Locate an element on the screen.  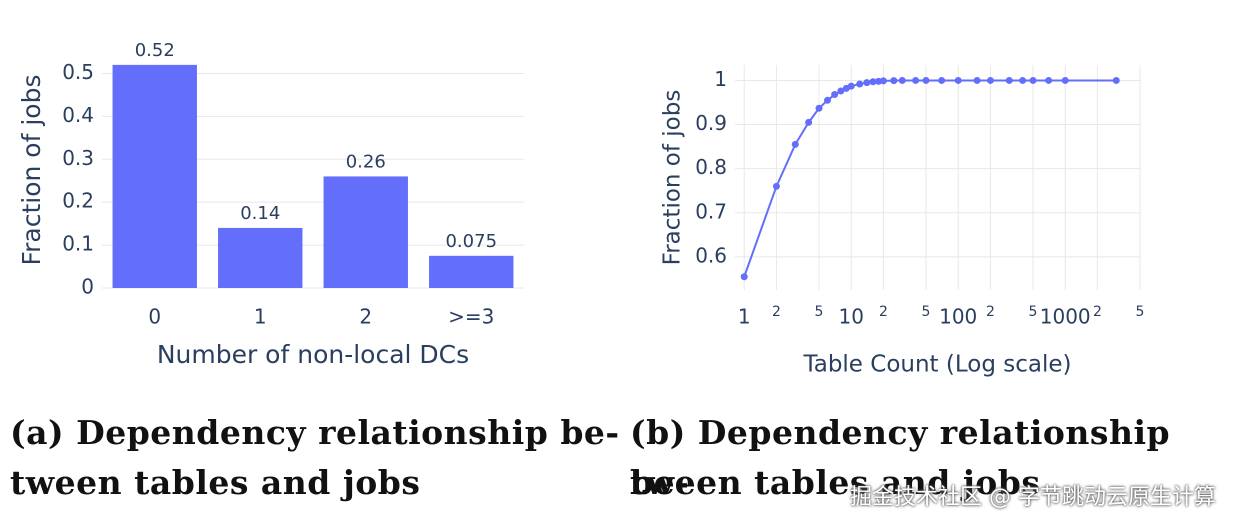
caption-line: (b) Dependency relationship be- is located at coordinates (900, 457).